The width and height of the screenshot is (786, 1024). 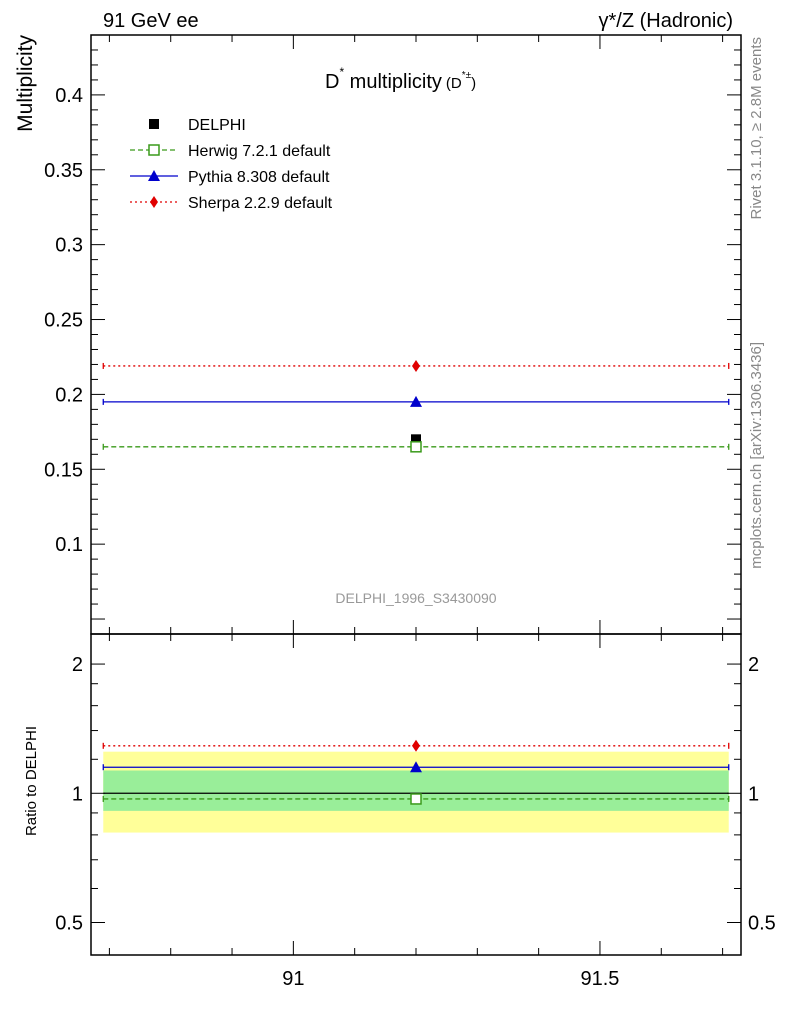 I want to click on main-series-layer, so click(x=416, y=406).